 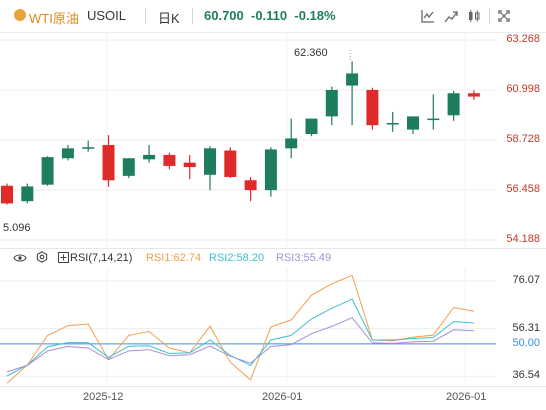 I want to click on commodity-logo-icon, so click(x=20, y=15).